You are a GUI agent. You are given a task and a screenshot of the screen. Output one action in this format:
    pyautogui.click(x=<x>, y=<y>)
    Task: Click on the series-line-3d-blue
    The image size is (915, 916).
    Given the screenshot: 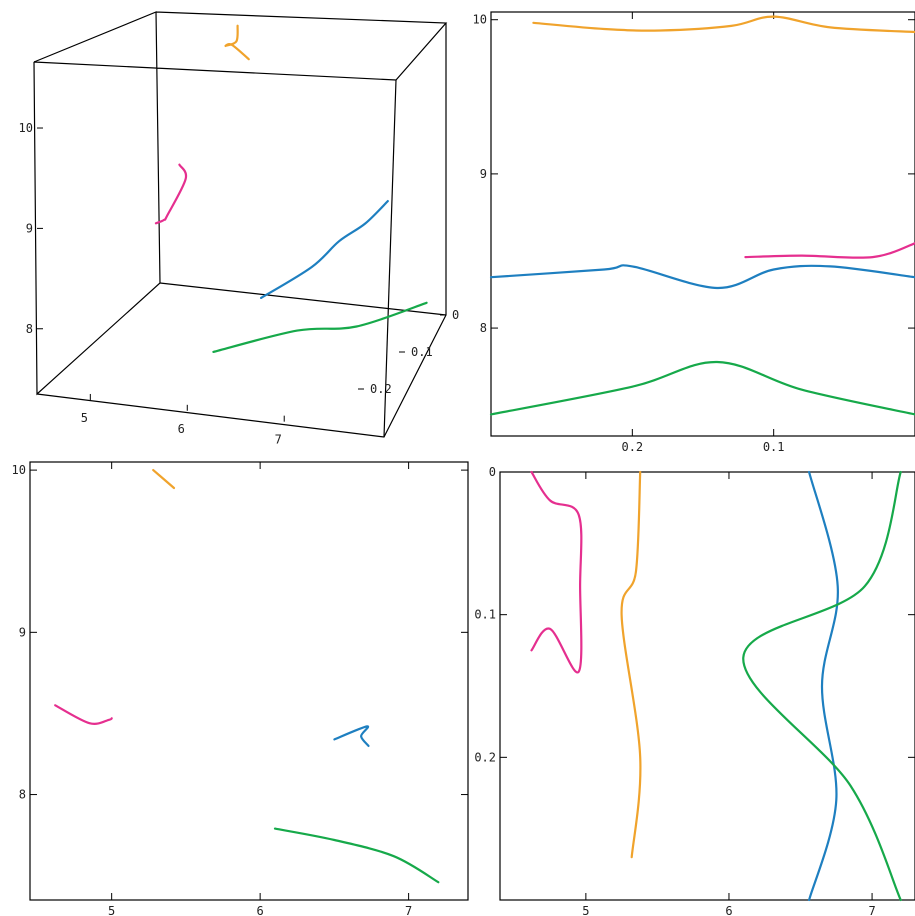 What is the action you would take?
    pyautogui.click(x=324, y=249)
    